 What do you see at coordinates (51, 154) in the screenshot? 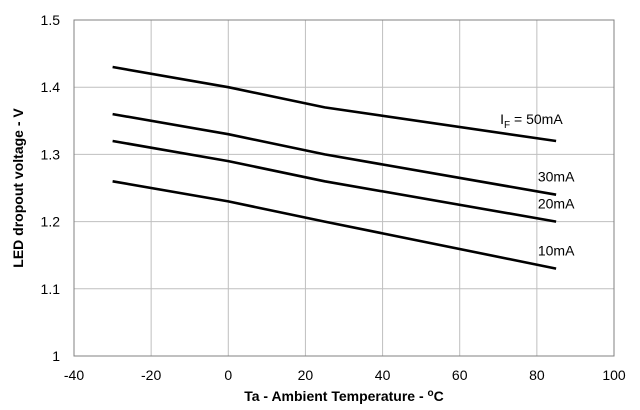
I see `y-tick-label: 1.3` at bounding box center [51, 154].